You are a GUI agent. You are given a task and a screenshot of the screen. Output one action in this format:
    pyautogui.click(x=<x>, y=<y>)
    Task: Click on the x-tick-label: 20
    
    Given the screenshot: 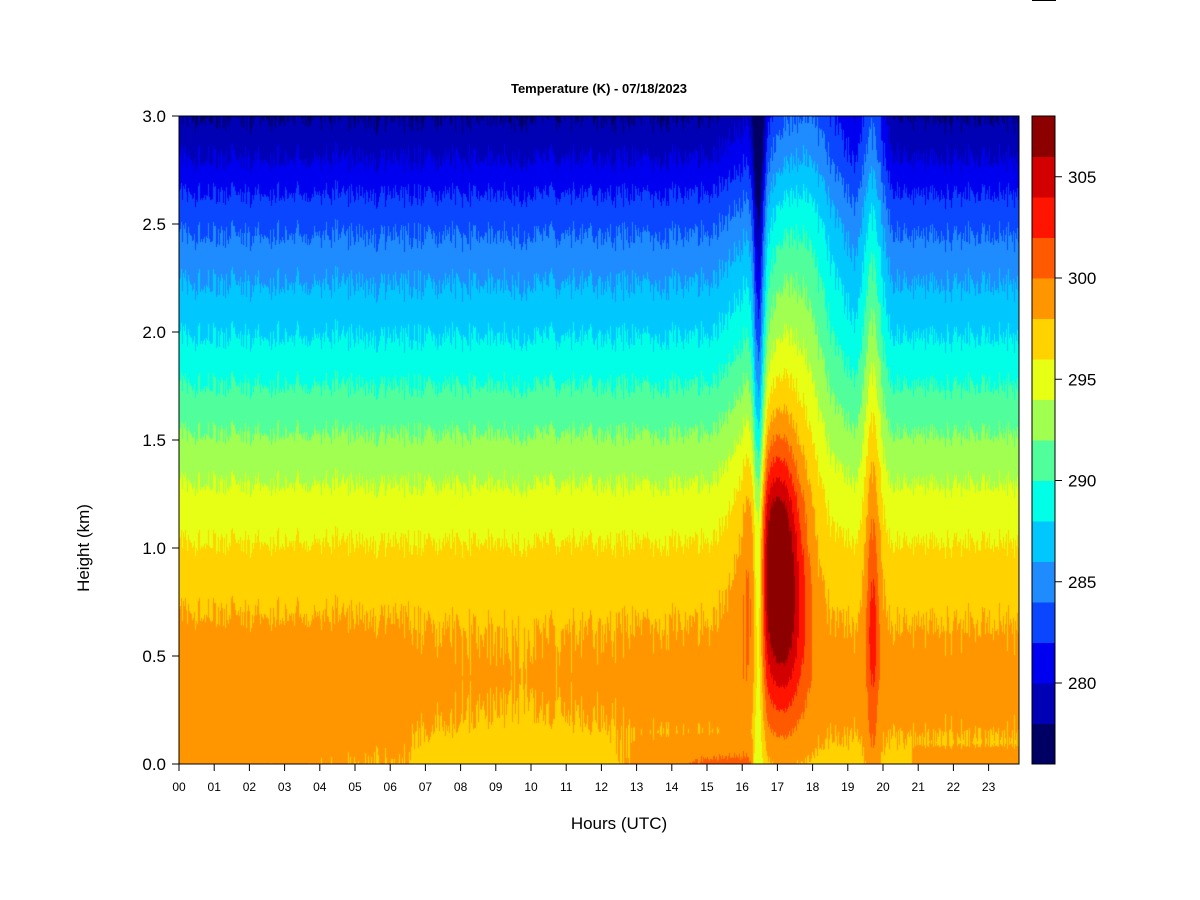 What is the action you would take?
    pyautogui.click(x=883, y=787)
    